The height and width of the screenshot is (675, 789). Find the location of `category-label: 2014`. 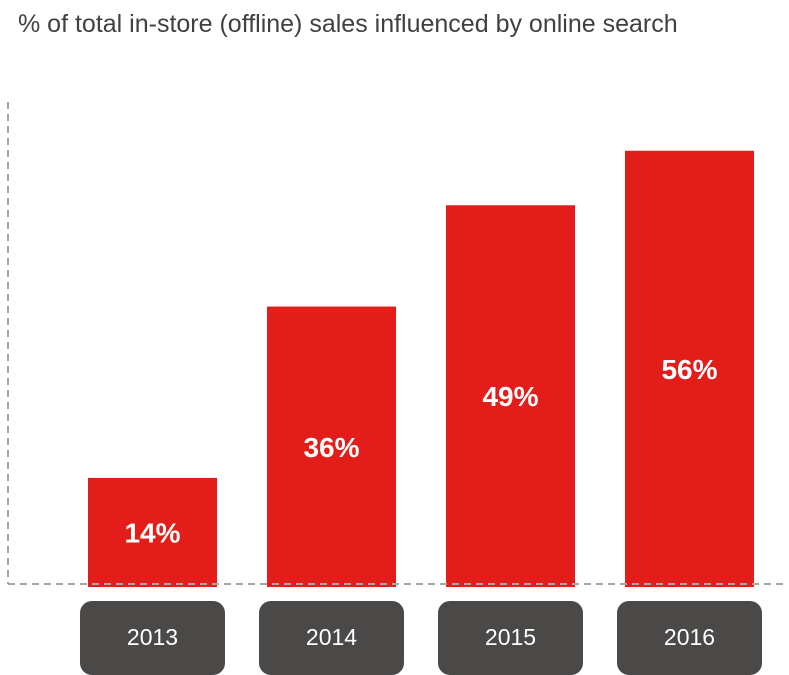

category-label: 2014 is located at coordinates (331, 637).